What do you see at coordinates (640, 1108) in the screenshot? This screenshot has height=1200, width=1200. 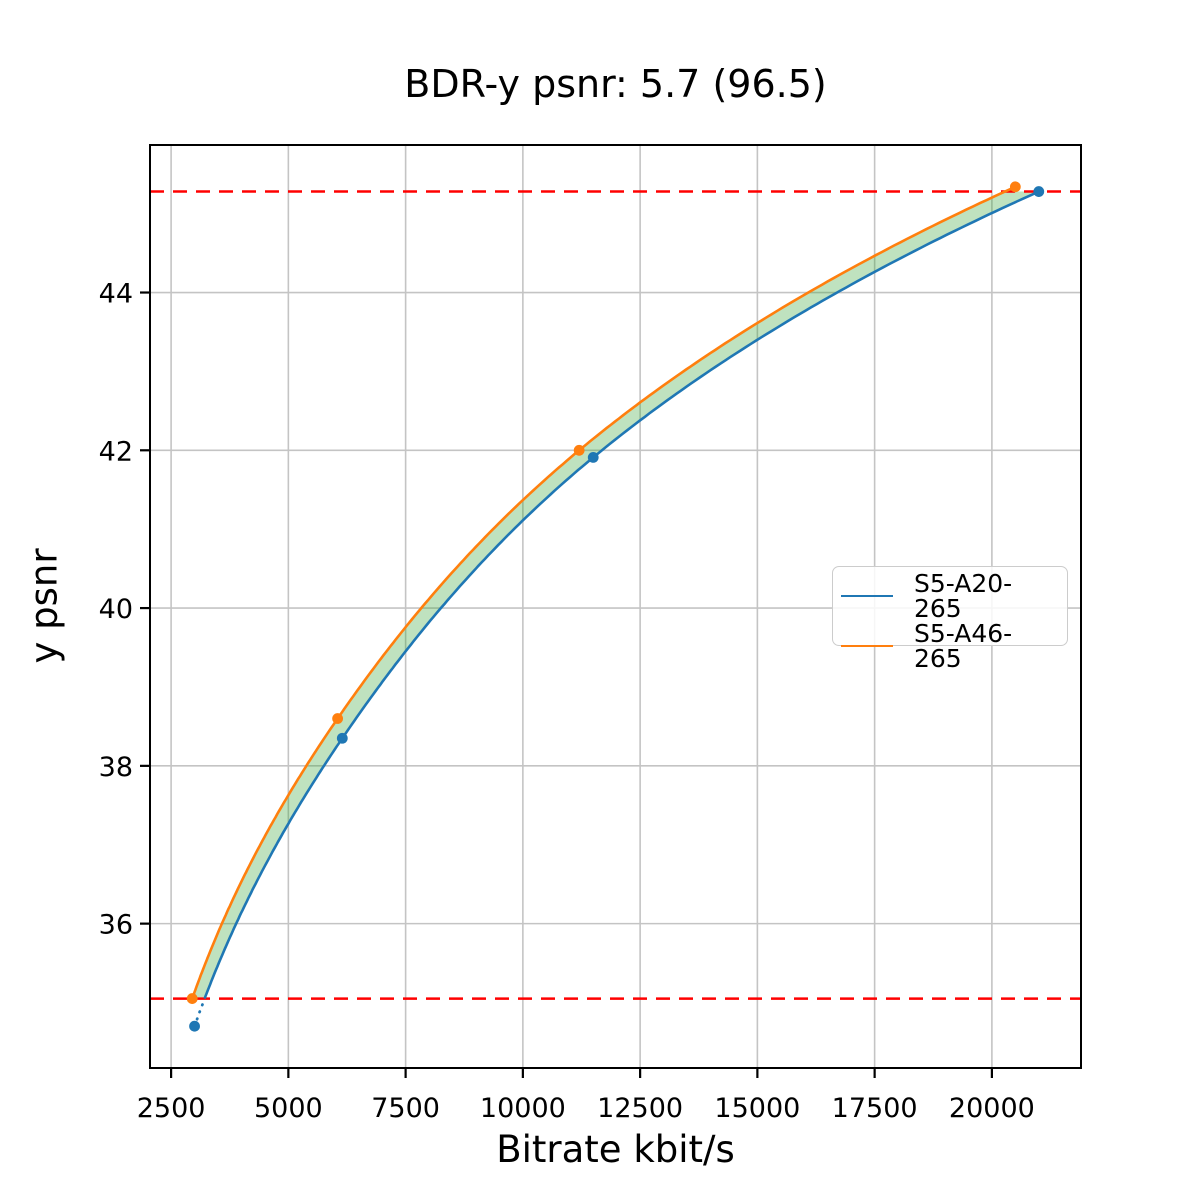 I see `x-tick-label: 12500` at bounding box center [640, 1108].